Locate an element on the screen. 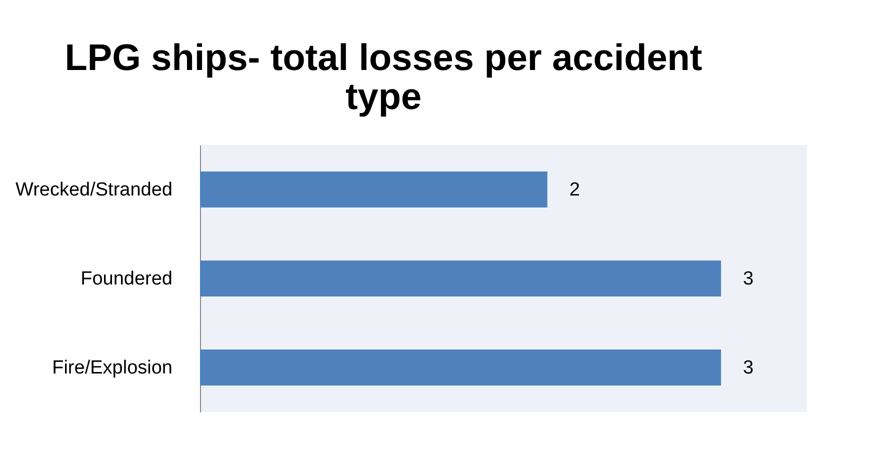 Image resolution: width=881 pixels, height=473 pixels. text: type is located at coordinates (383, 96).